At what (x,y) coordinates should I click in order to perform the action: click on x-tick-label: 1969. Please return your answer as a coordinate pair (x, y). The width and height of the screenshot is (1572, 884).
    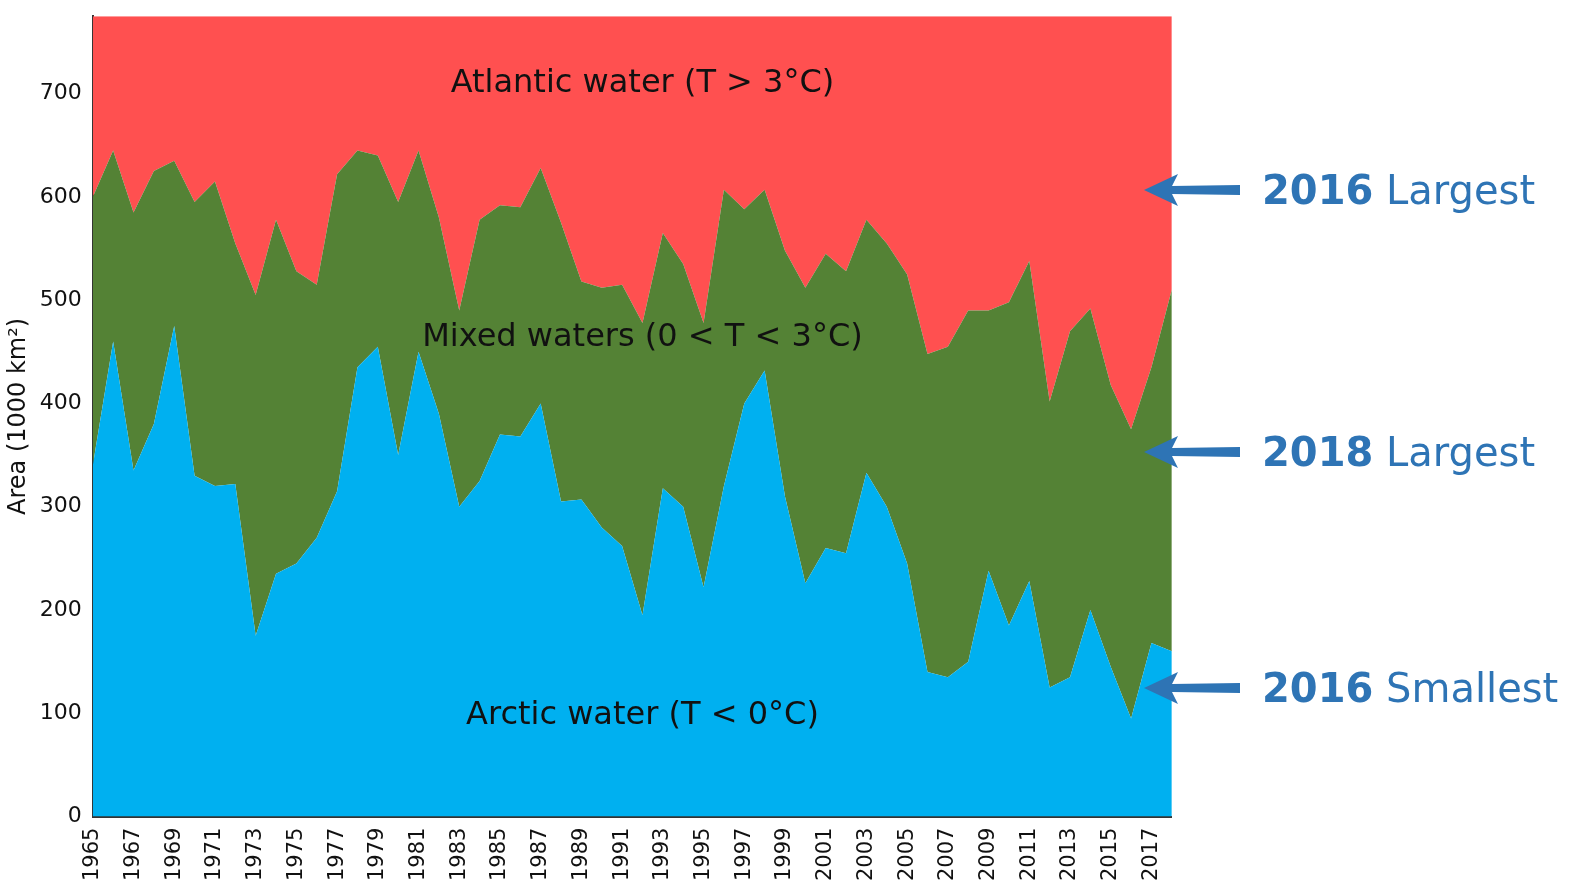
    Looking at the image, I should click on (172, 854).